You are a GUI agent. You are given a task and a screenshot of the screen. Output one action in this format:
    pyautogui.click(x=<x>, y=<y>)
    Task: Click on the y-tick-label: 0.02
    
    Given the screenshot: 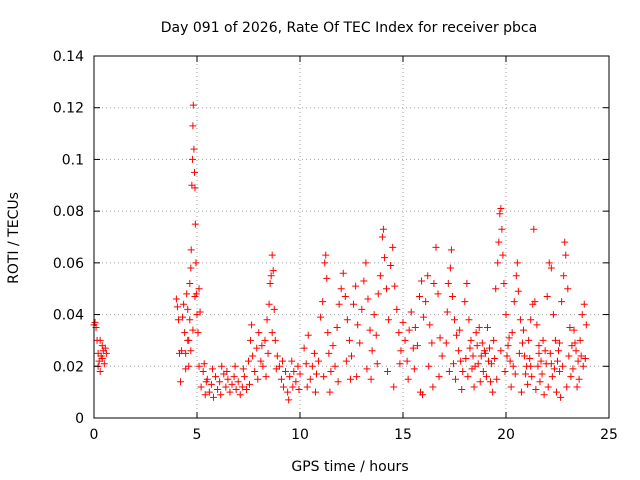 What is the action you would take?
    pyautogui.click(x=68, y=367)
    